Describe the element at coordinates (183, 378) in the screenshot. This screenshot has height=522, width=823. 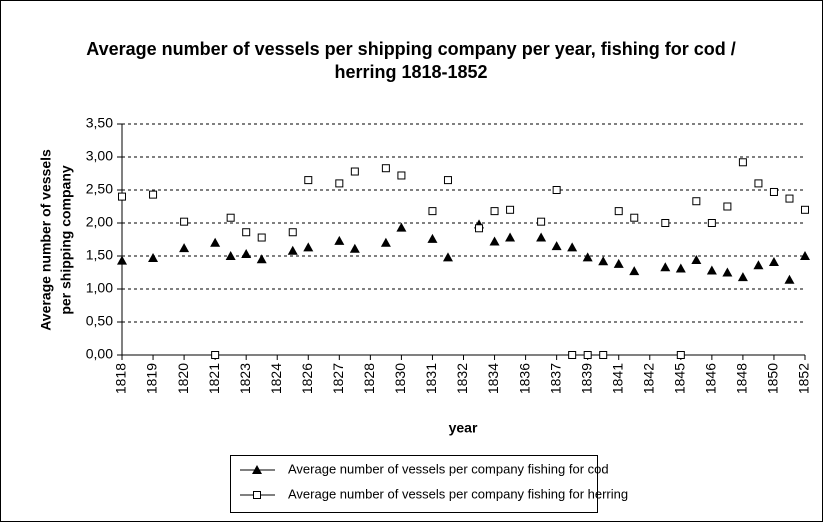
I see `x-tick-label: 1820` at that location.